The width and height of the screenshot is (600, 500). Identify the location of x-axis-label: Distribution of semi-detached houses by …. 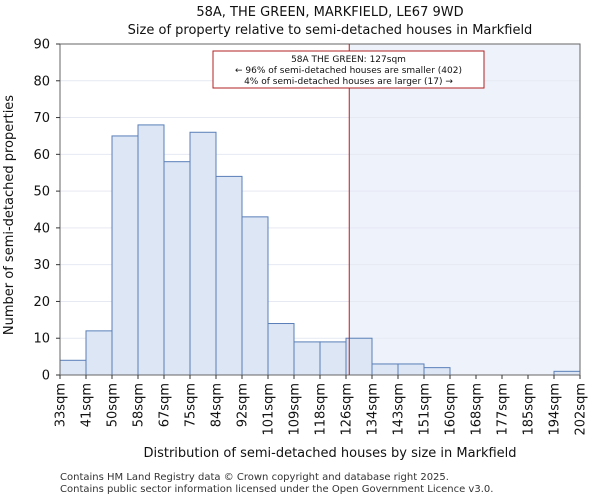
(329, 453).